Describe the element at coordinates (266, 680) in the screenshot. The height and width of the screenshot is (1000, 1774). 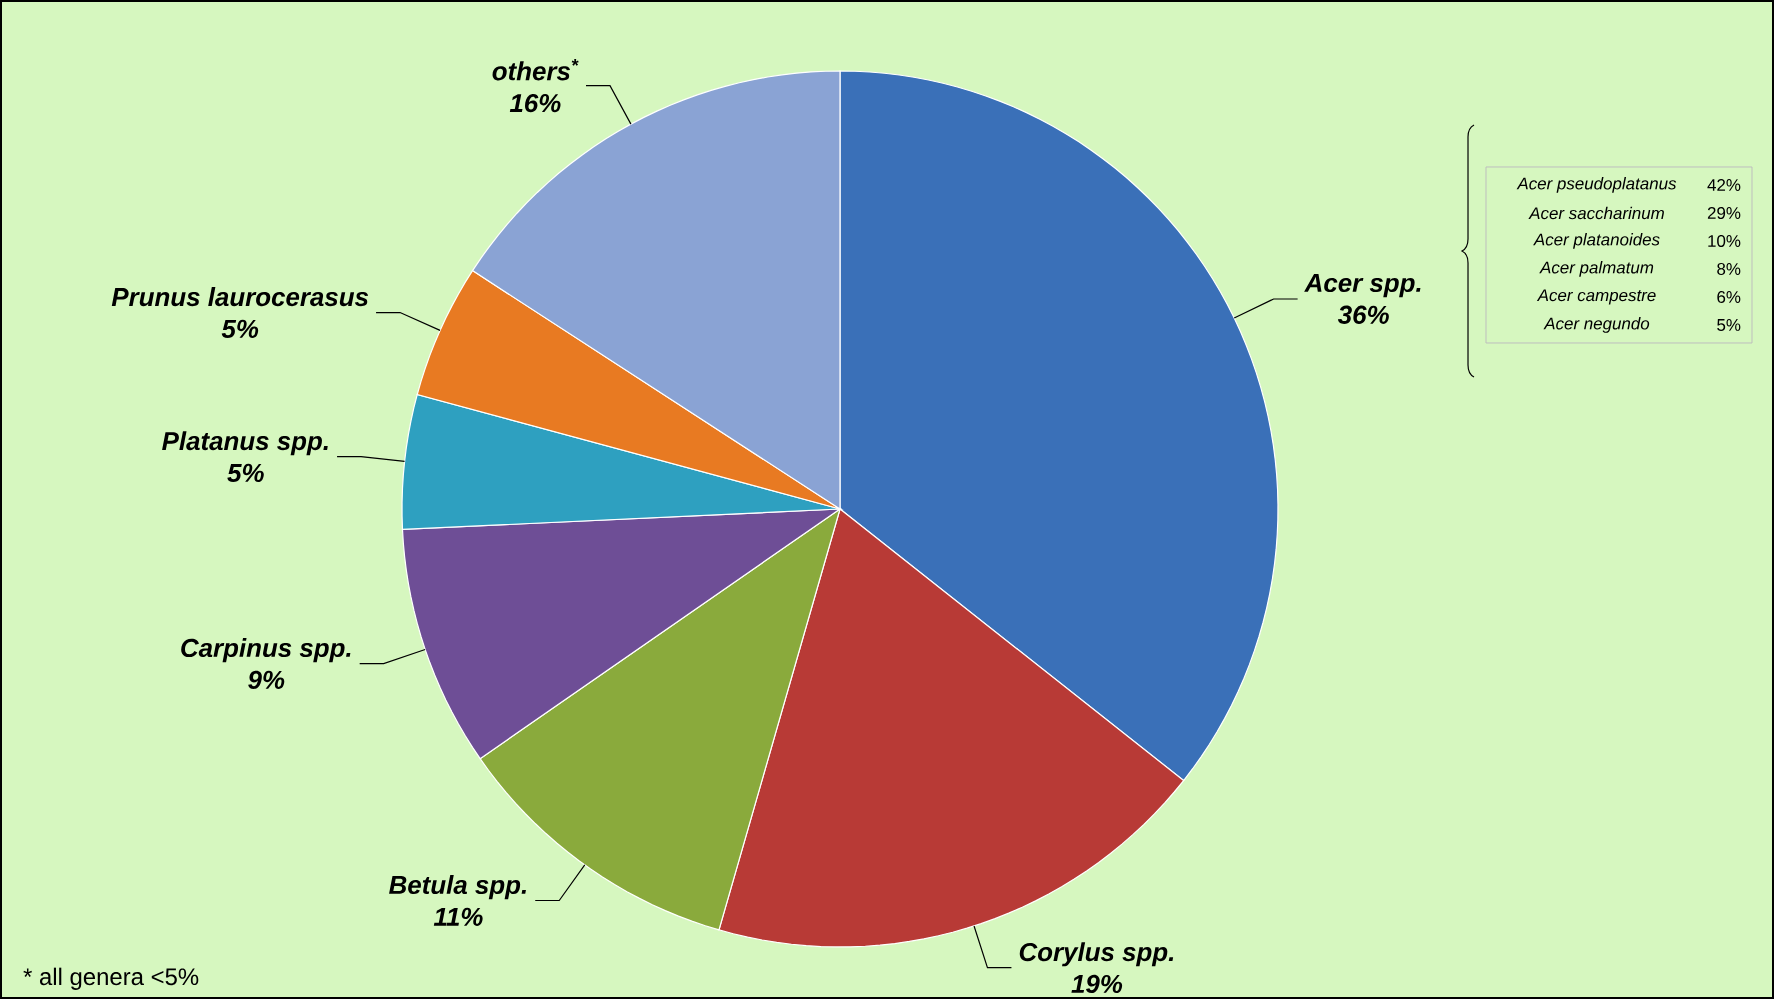
I see `data-label: 9%` at that location.